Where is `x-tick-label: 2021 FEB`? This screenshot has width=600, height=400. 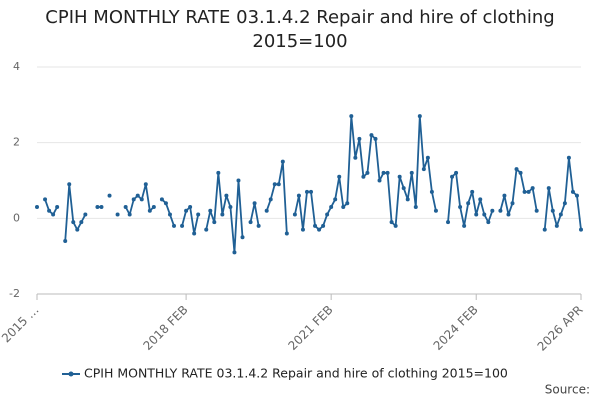
x-tick-label: 2021 FEB is located at coordinates (310, 328).